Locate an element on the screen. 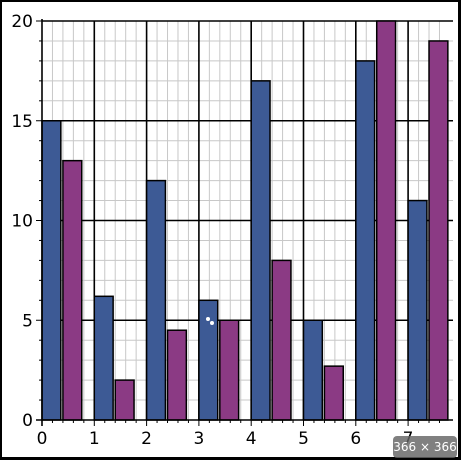 This screenshot has height=460, width=461. y-tick-label: 5 is located at coordinates (27, 321).